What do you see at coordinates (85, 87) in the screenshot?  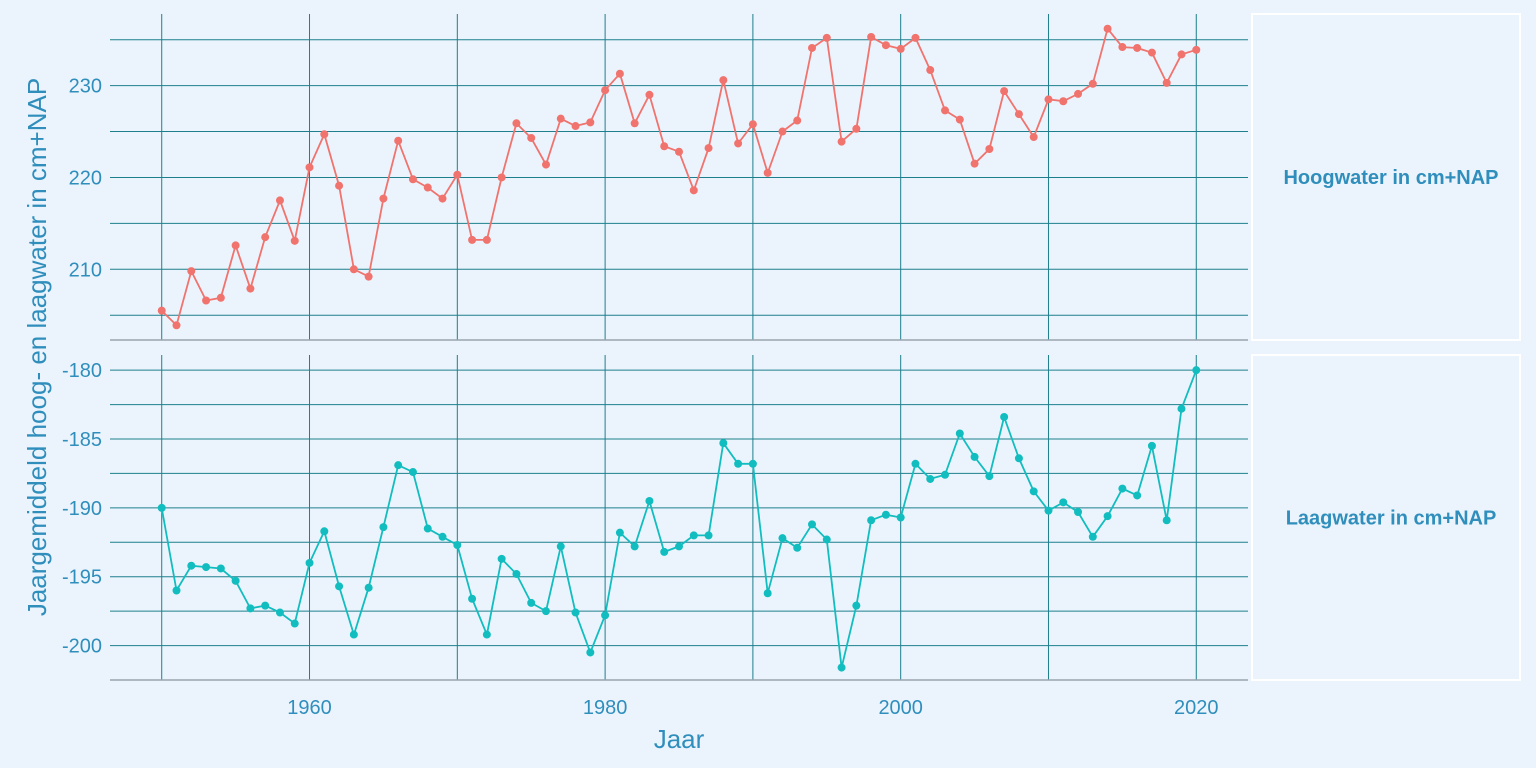 I see `y-tick-label: 230` at bounding box center [85, 87].